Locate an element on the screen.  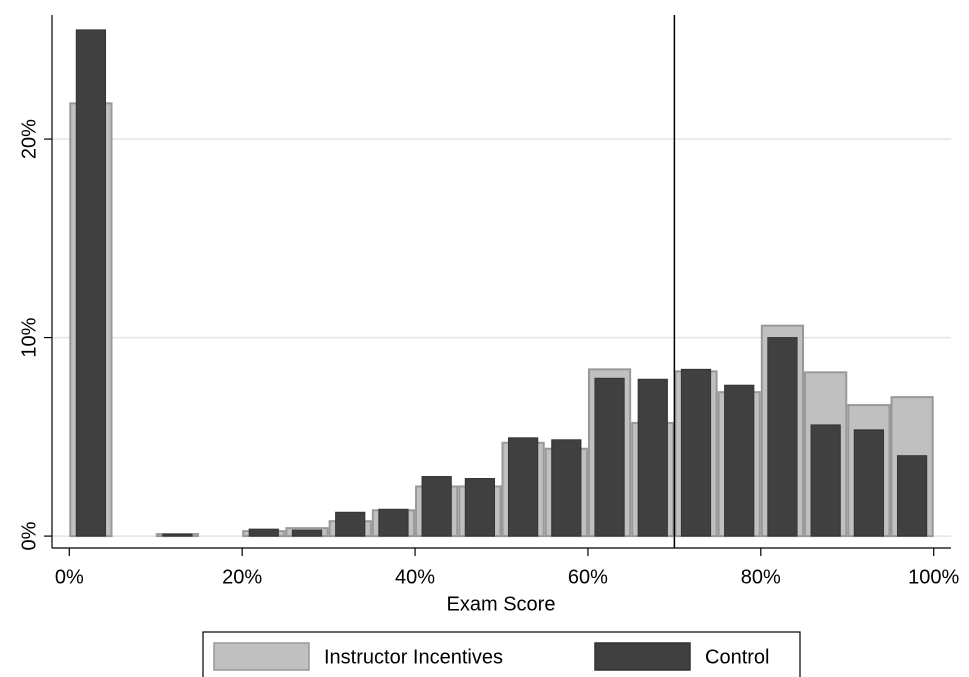
legend-label: Control is located at coordinates (737, 657).